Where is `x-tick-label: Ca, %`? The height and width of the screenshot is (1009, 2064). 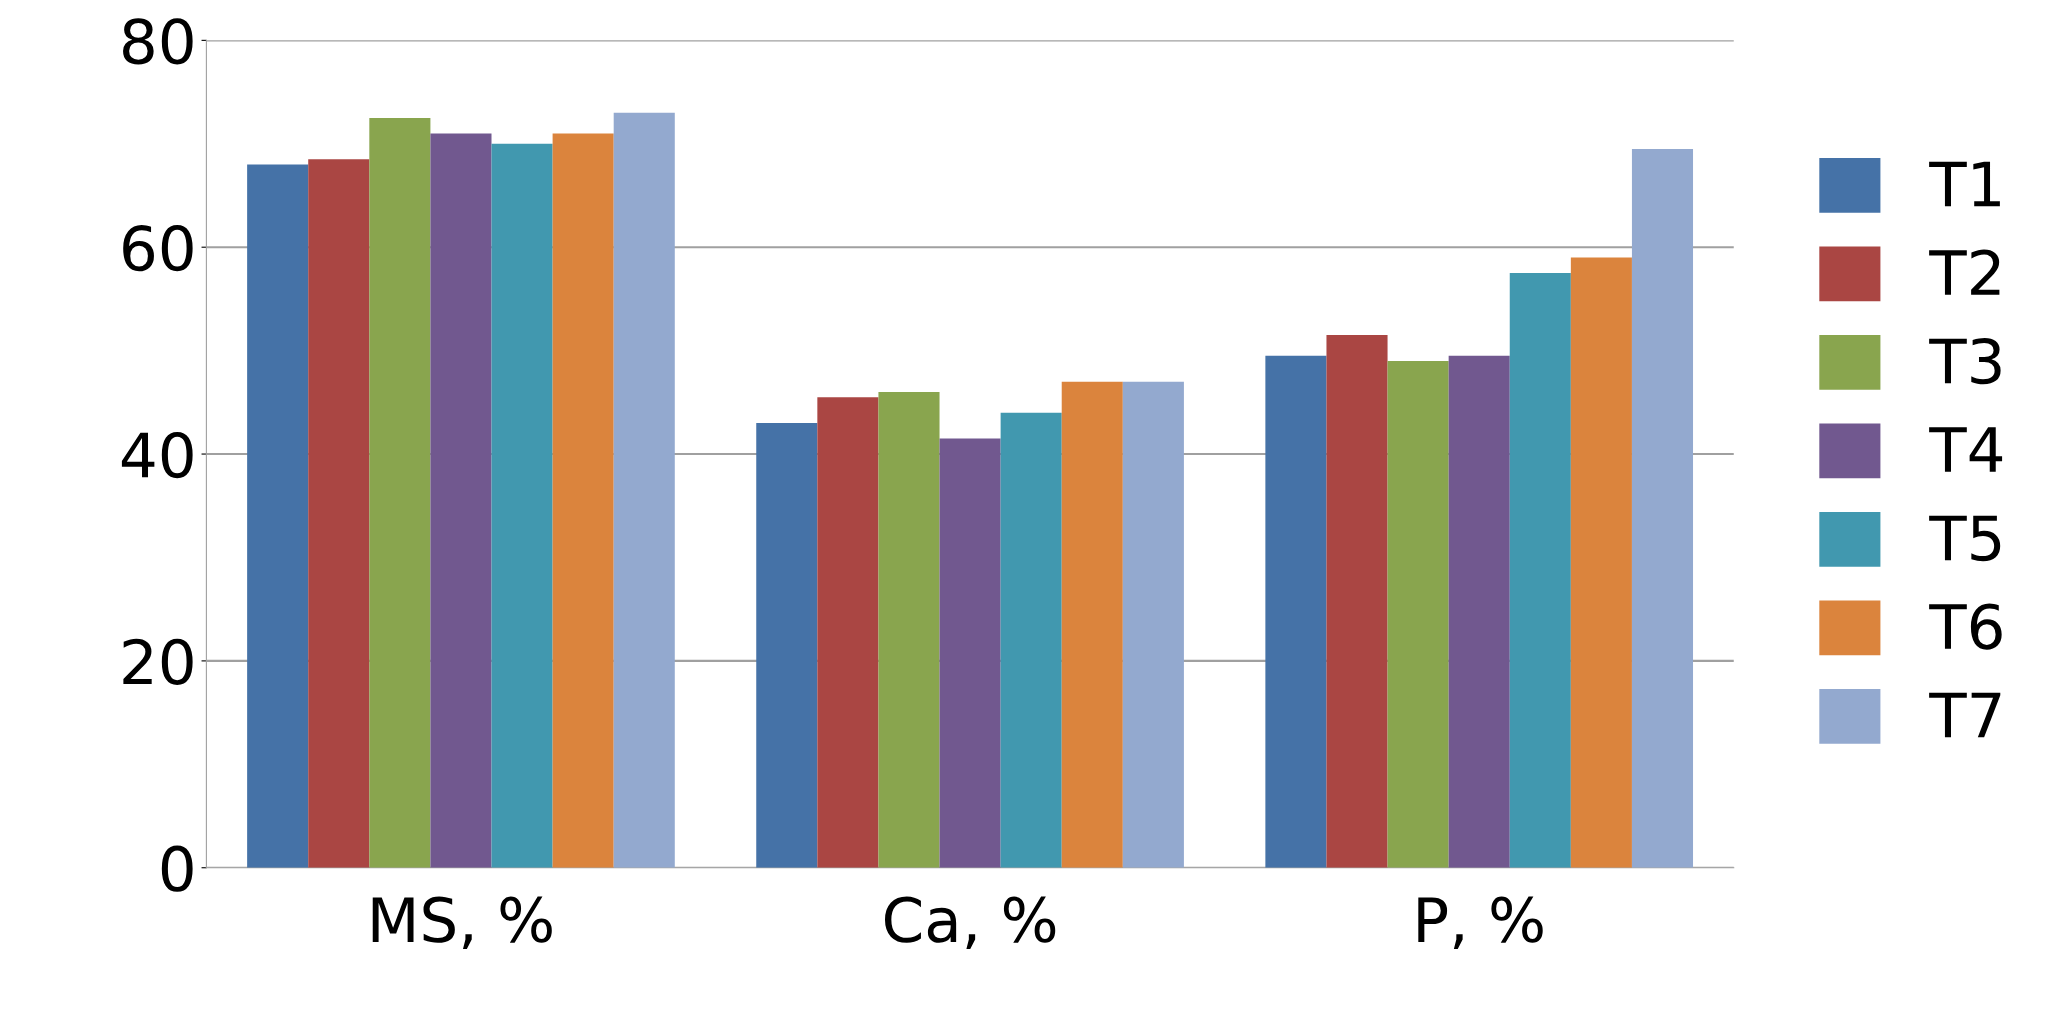 x-tick-label: Ca, % is located at coordinates (970, 923).